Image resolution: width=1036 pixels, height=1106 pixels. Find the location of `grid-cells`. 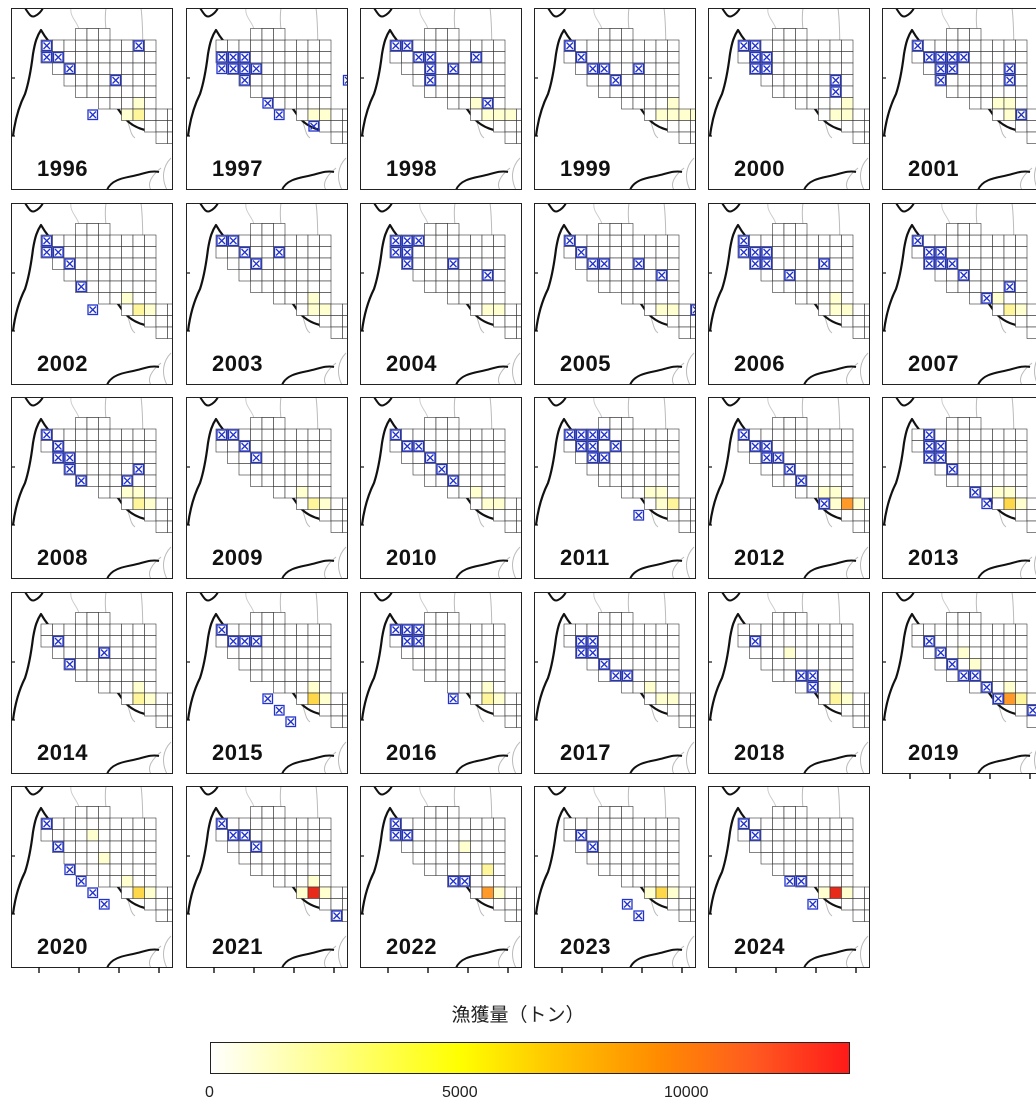

grid-cells is located at coordinates (106, 670).